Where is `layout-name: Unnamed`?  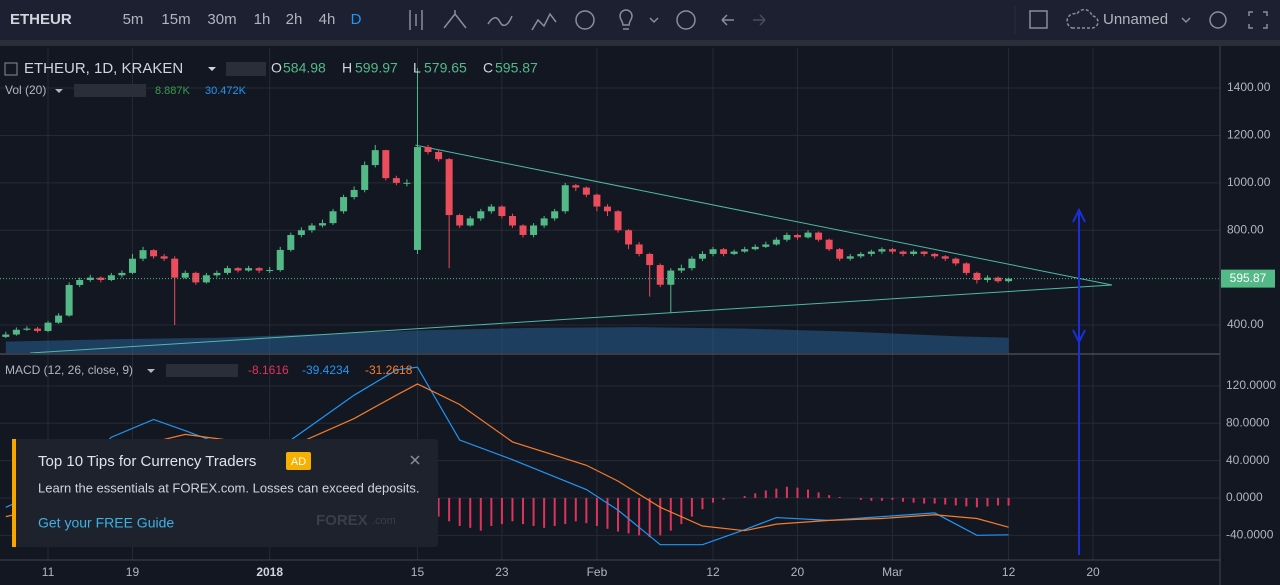 layout-name: Unnamed is located at coordinates (1135, 19).